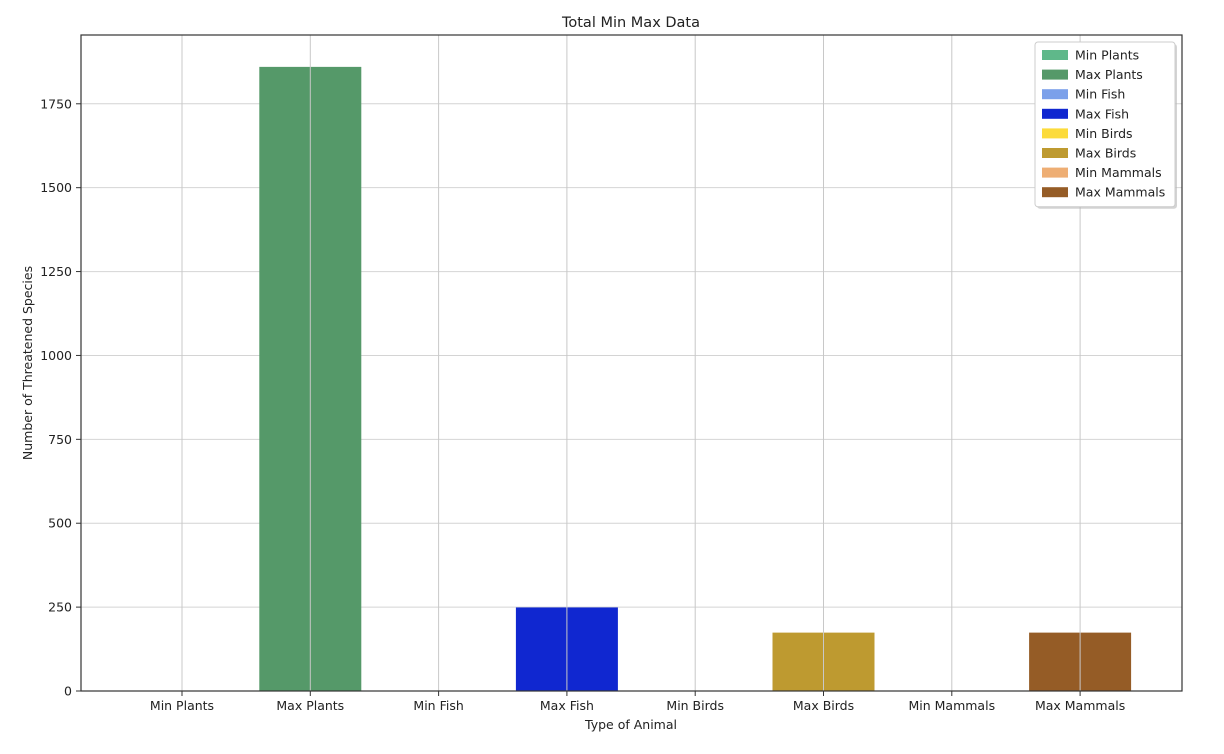  I want to click on x-tick-label: Max Mammals, so click(1080, 705).